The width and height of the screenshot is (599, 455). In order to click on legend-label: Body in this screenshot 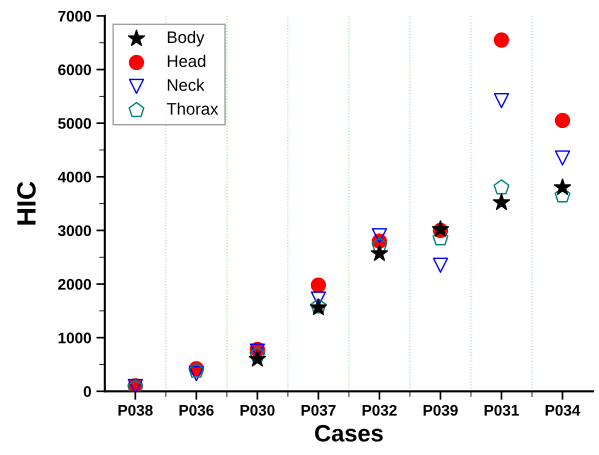, I will do `click(186, 38)`.